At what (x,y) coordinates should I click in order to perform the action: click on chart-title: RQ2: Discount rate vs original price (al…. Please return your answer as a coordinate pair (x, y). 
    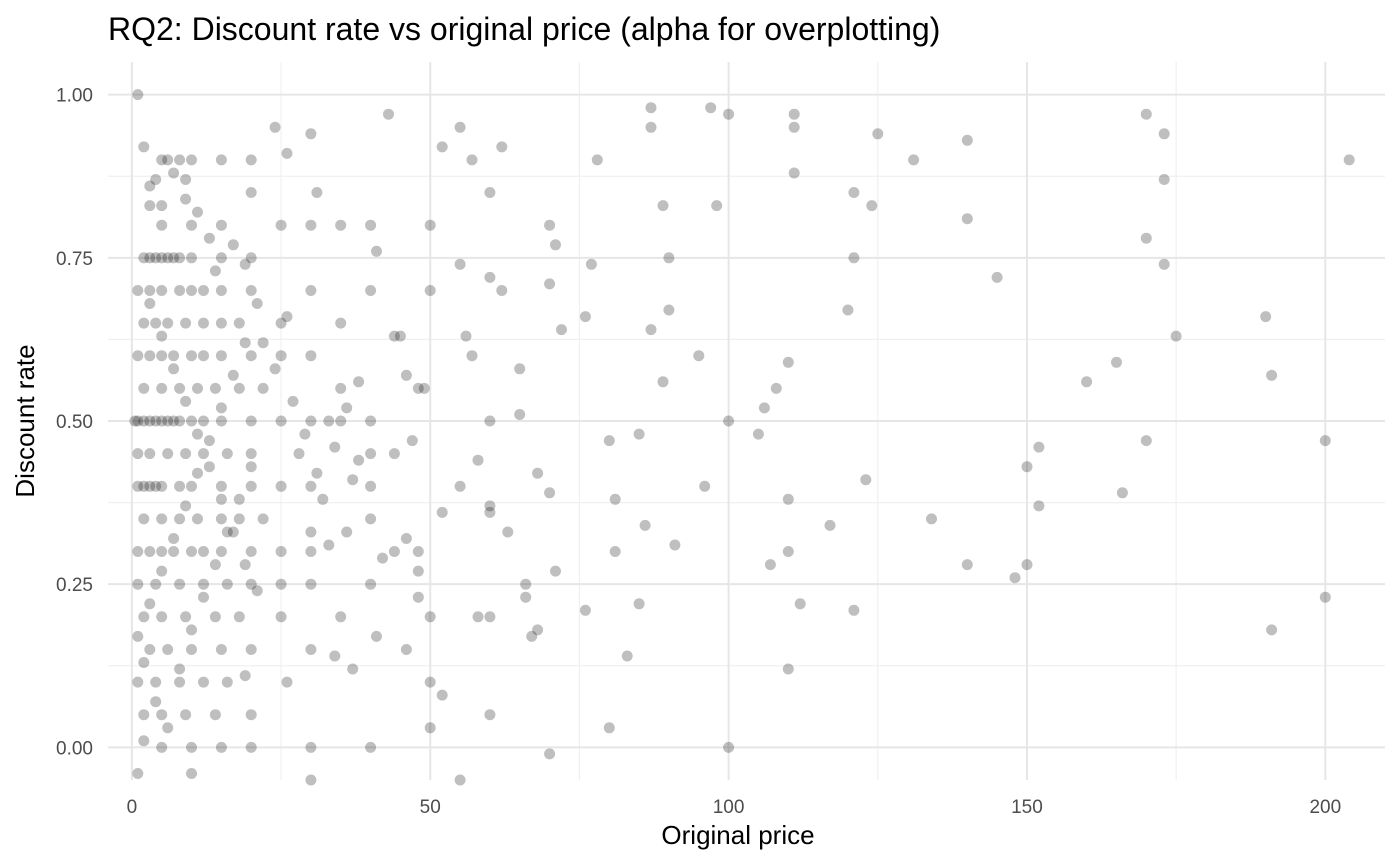
    Looking at the image, I should click on (524, 29).